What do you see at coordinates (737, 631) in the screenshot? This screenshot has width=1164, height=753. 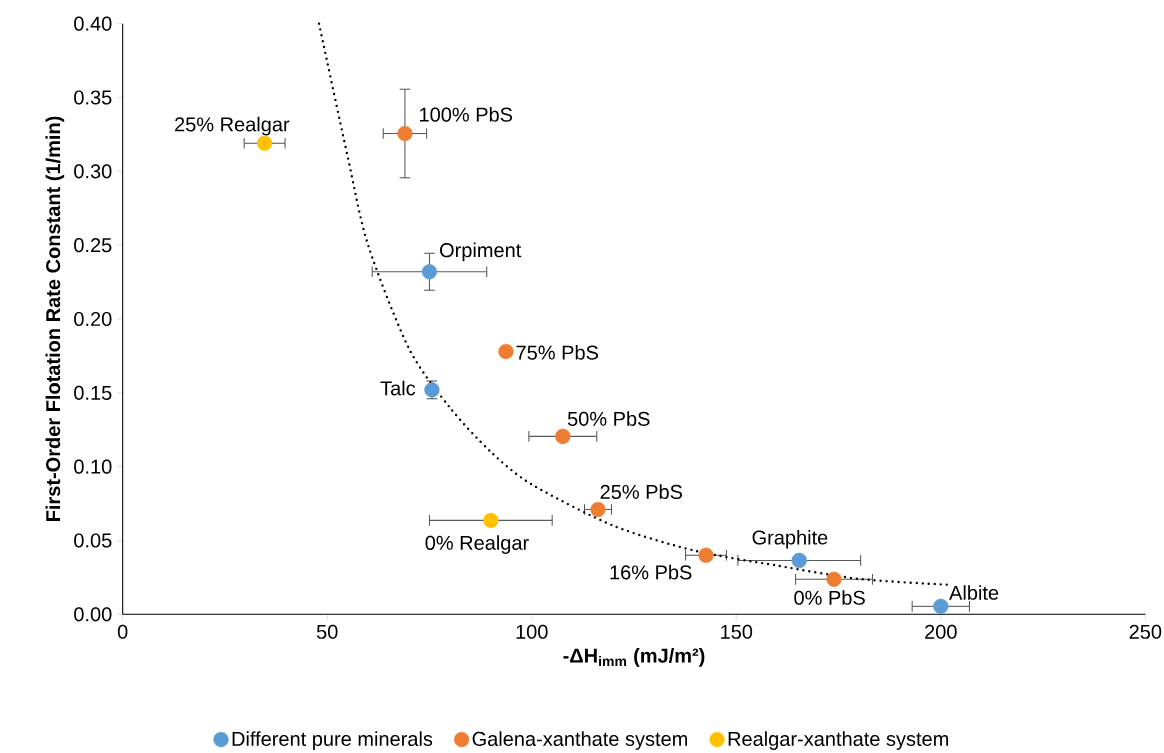 I see `x-tick-label: 150` at bounding box center [737, 631].